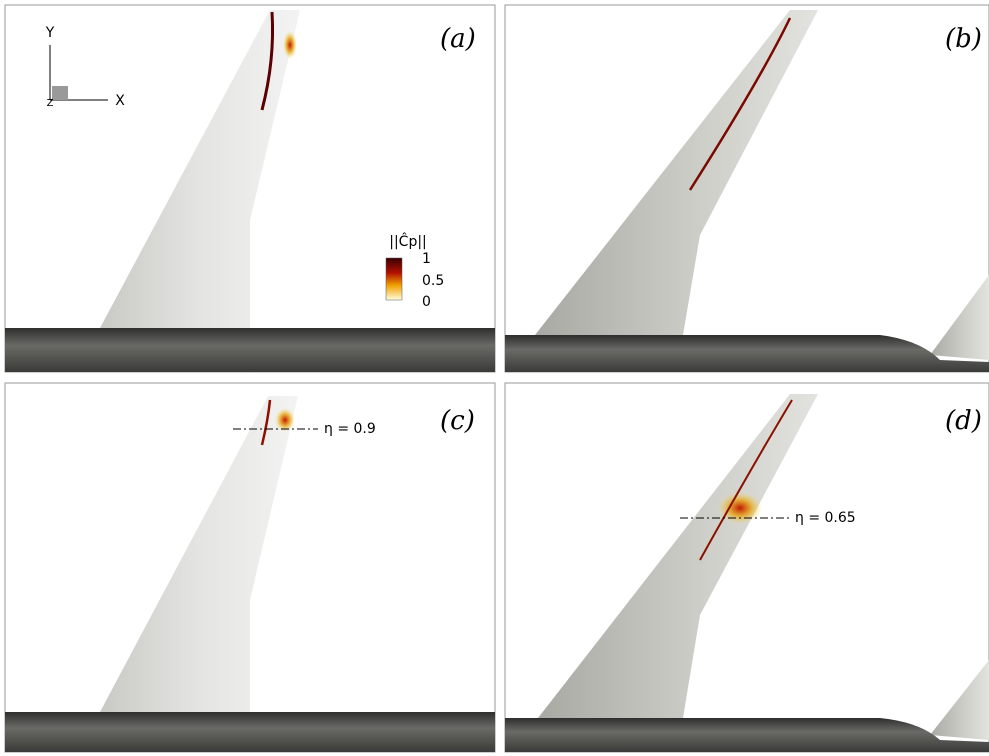  What do you see at coordinates (433, 281) in the screenshot?
I see `colorbar-tick: 0.5` at bounding box center [433, 281].